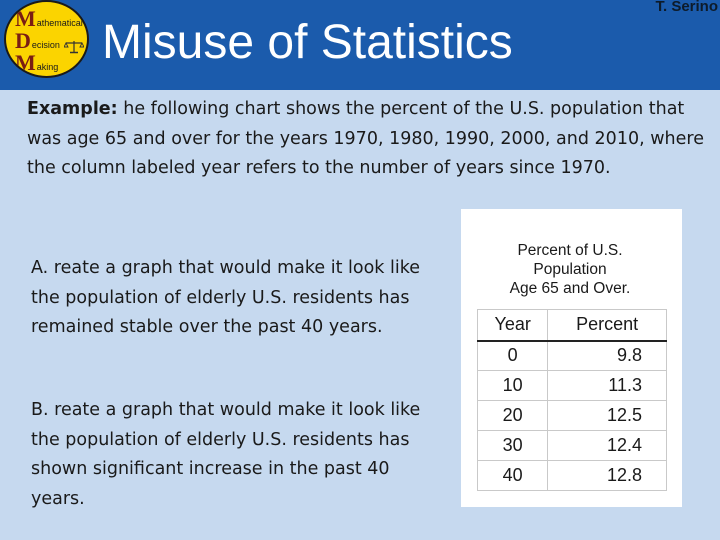 The height and width of the screenshot is (540, 720). I want to click on balance-scale-icon, so click(74, 47).